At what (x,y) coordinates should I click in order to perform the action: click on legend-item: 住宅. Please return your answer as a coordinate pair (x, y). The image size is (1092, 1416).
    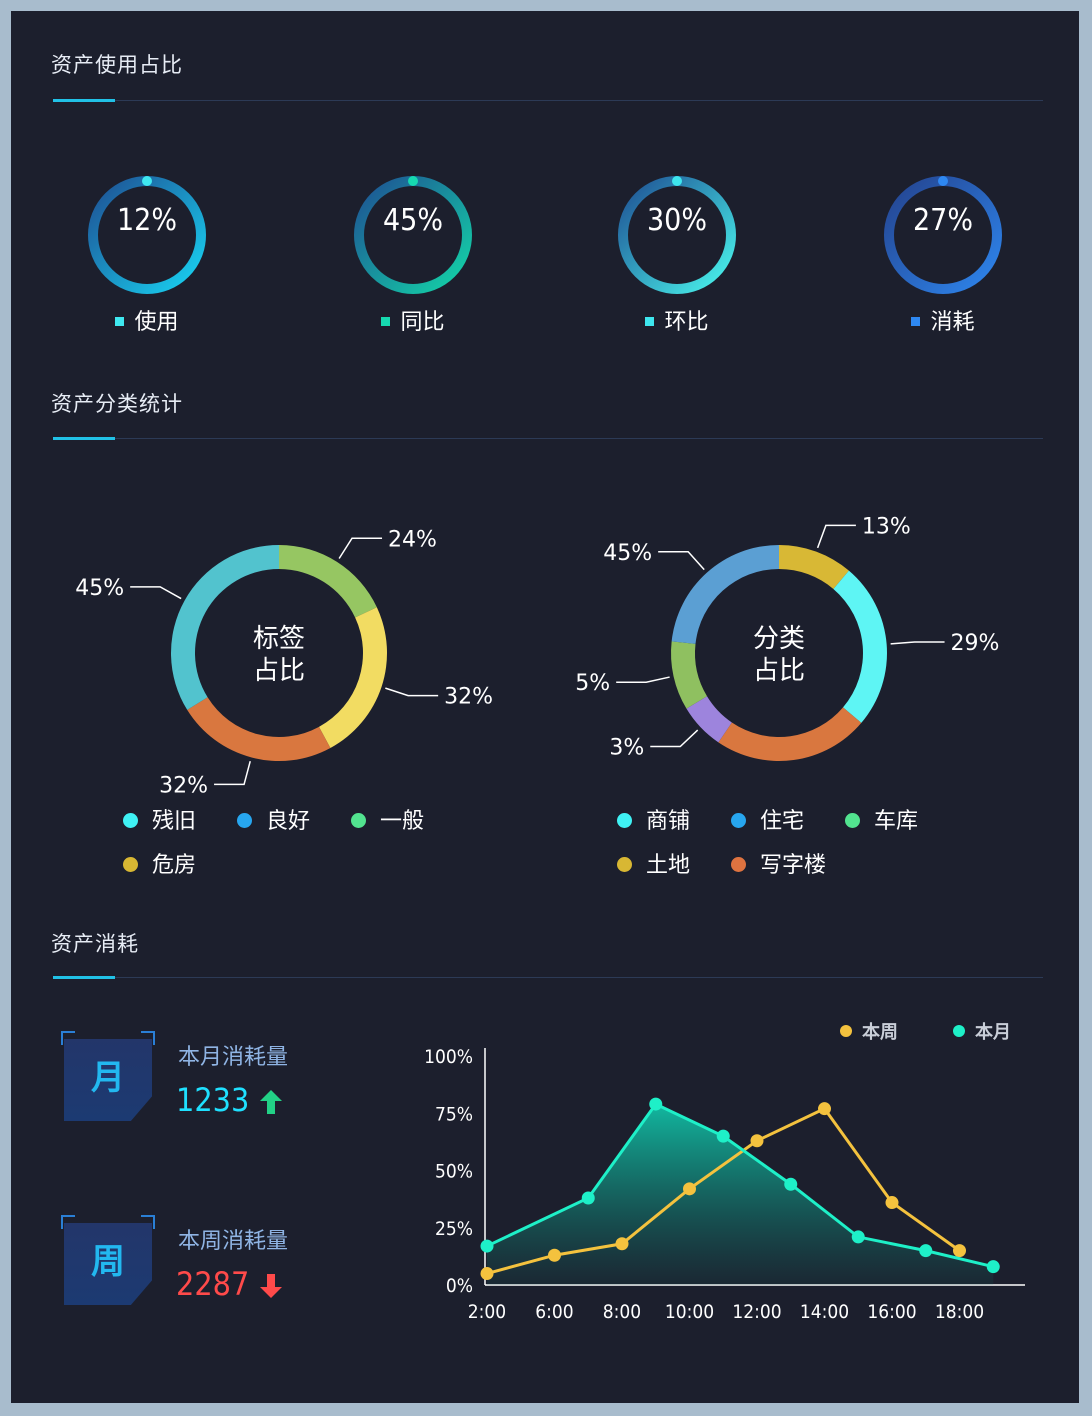
    Looking at the image, I should click on (767, 819).